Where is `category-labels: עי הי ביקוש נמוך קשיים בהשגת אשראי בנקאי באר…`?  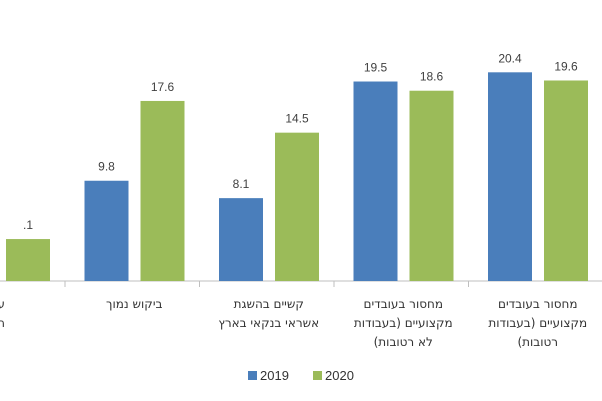
category-labels: עי הי ביקוש נמוך קשיים בהשגת אשראי בנקאי באר… is located at coordinates (293, 323).